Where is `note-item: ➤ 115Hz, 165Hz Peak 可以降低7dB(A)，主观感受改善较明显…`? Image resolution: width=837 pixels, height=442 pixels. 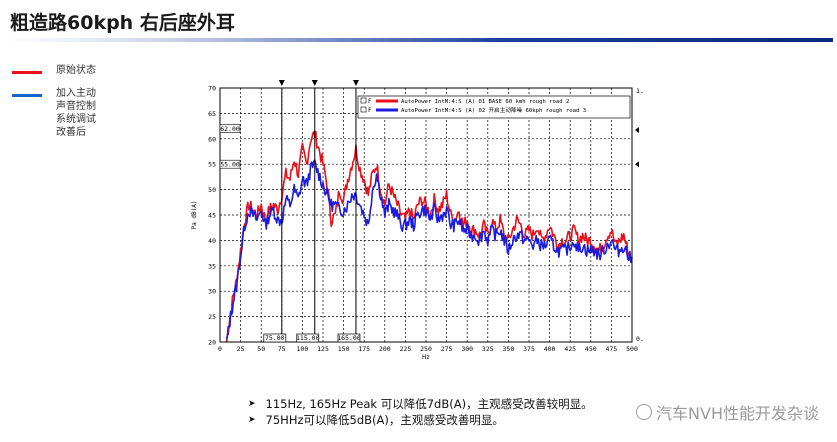
note-item: ➤ 115Hz, 165Hz Peak 可以降低7dB(A)，主观感受改善较明显… is located at coordinates (420, 404).